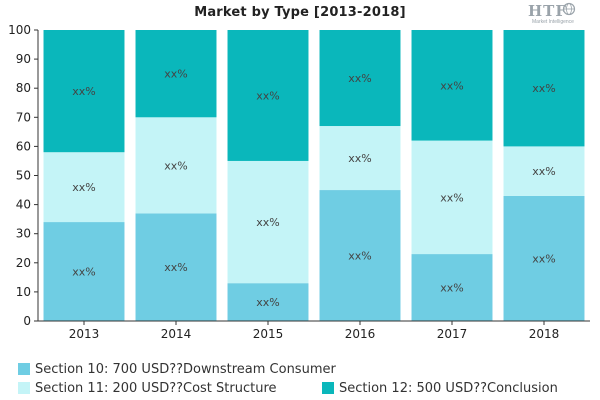  I want to click on legend-item-section-12: Section 12: 500 USD??Conclusion, so click(440, 388).